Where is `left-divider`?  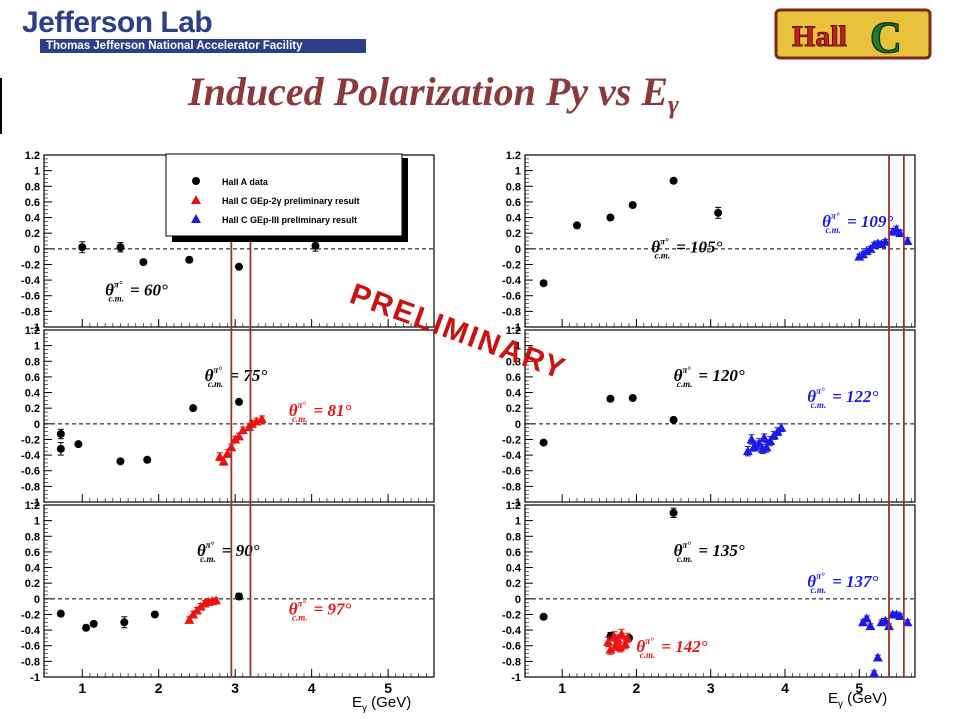
left-divider is located at coordinates (1, 106).